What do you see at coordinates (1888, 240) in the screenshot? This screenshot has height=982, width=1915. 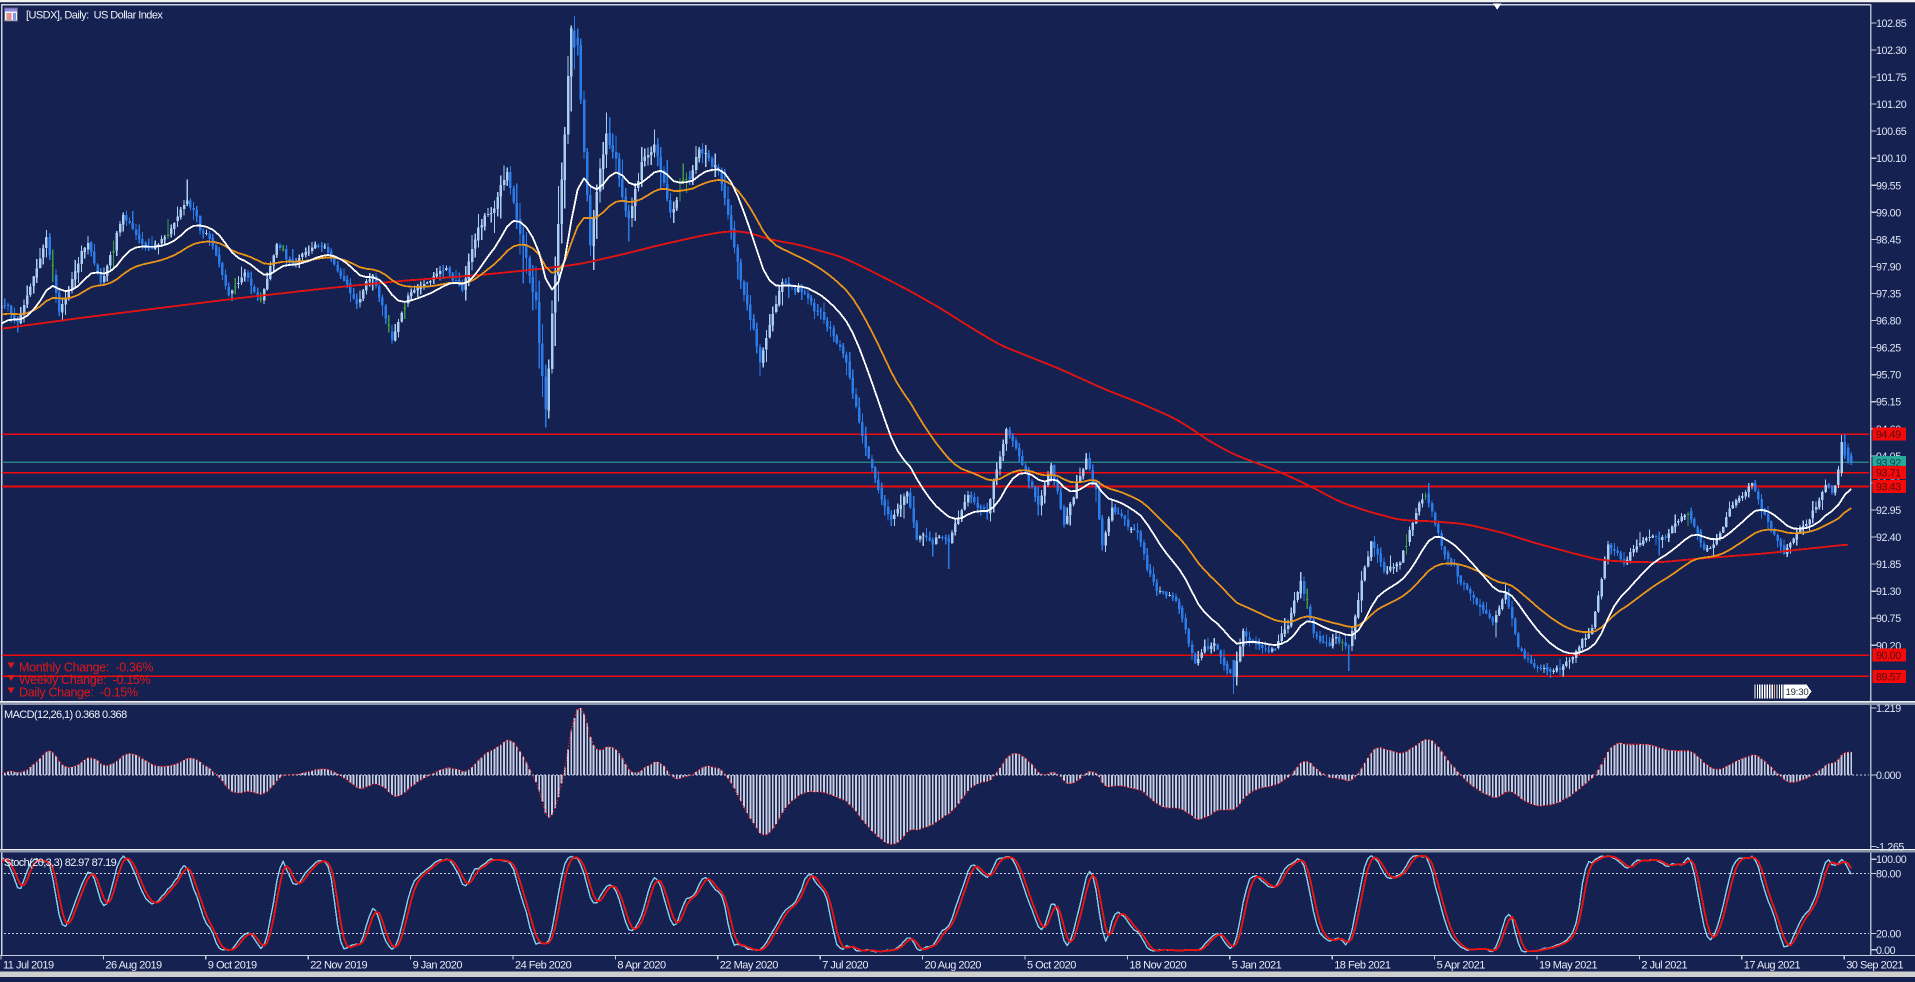 I see `svg-text: 98.45` at bounding box center [1888, 240].